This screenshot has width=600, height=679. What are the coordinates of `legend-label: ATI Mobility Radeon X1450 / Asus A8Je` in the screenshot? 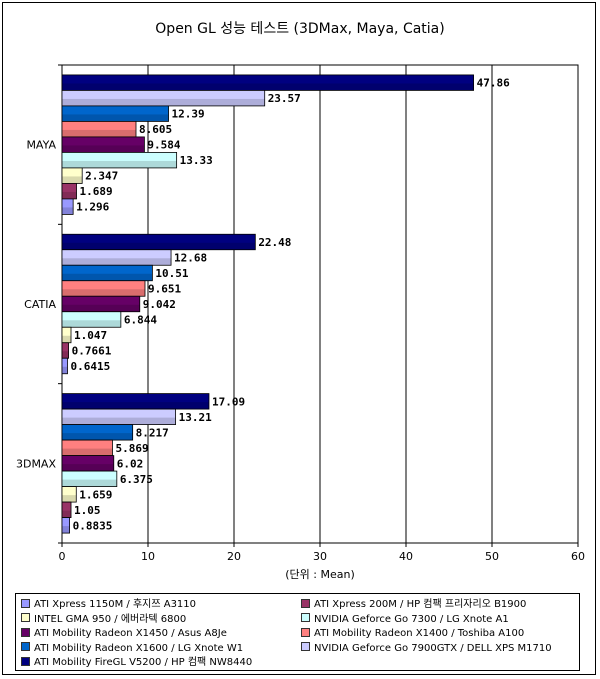 It's located at (130, 633).